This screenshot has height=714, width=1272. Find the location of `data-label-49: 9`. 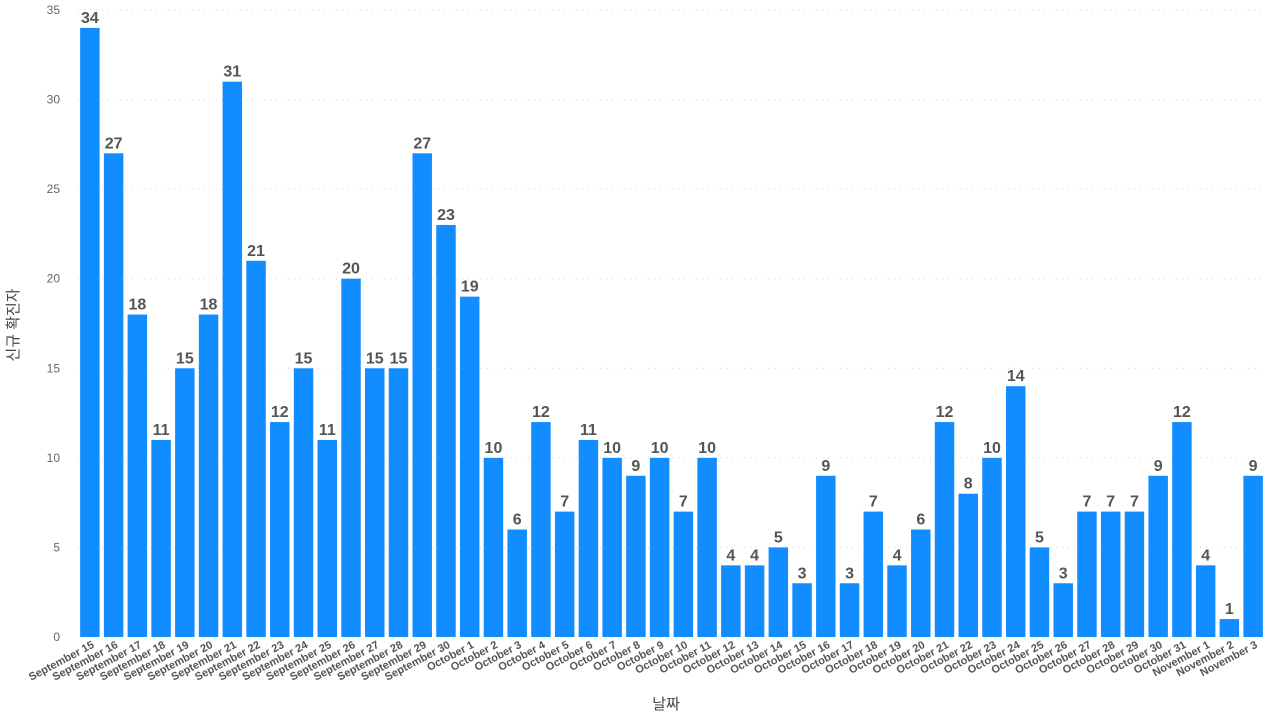

data-label-49: 9 is located at coordinates (1253, 466).